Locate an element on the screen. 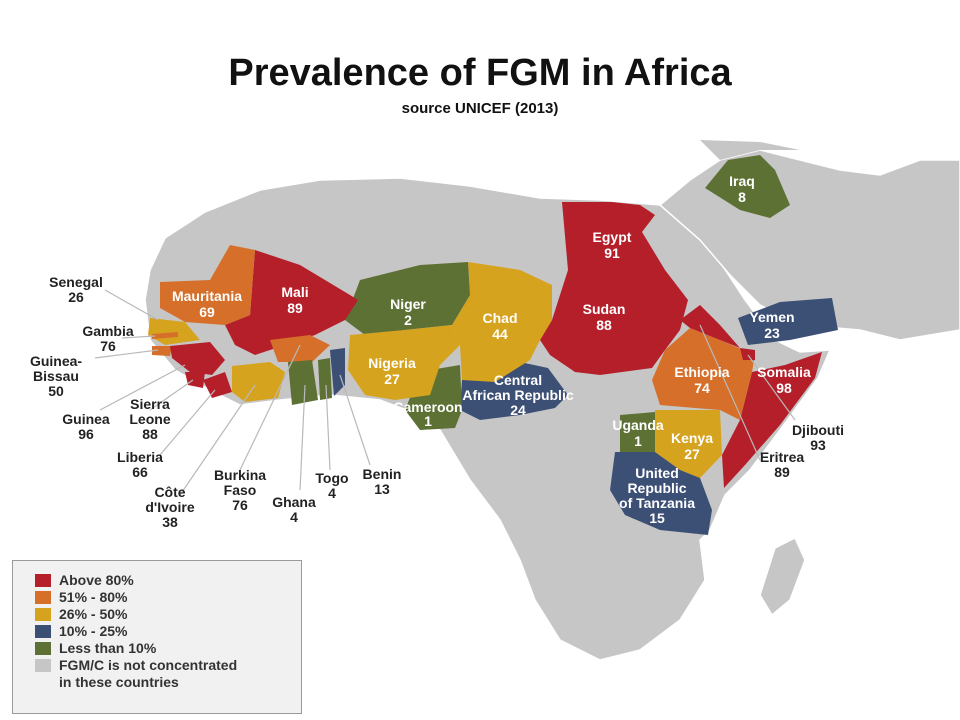 This screenshot has height=720, width=960. legend-label-line2: in these countries is located at coordinates (119, 682).